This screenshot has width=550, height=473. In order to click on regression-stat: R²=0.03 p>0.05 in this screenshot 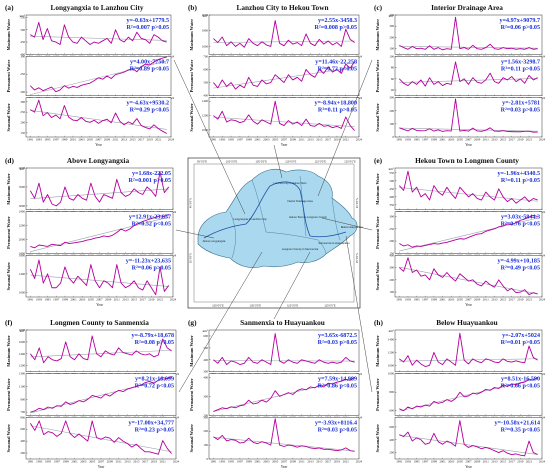, I will do `click(337, 429)`.